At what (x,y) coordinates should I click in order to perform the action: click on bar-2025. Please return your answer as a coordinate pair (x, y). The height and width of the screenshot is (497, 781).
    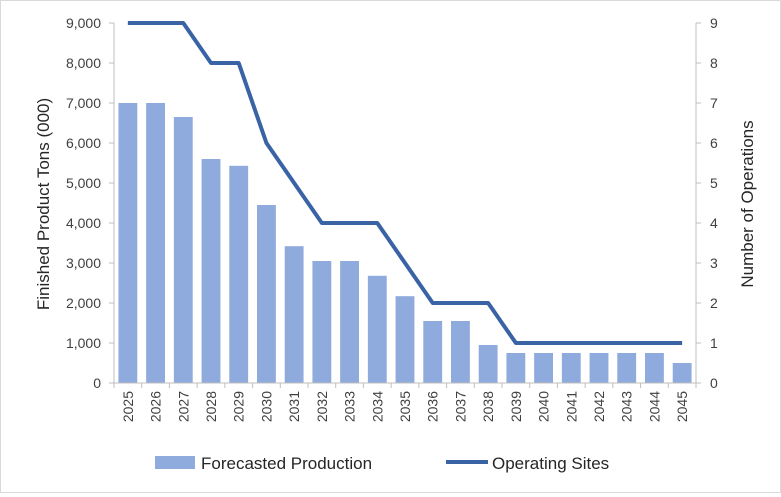
    Looking at the image, I should click on (127, 243).